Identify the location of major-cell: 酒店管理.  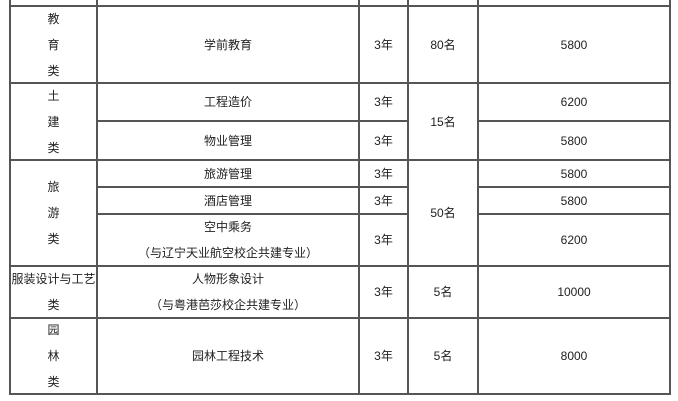
(228, 200).